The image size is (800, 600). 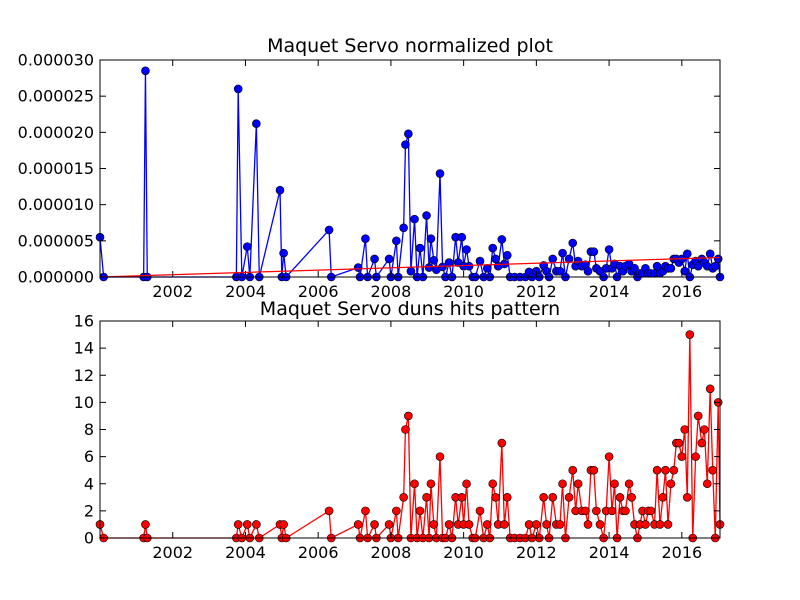 What do you see at coordinates (56, 168) in the screenshot?
I see `y-tick-label: 0.000015` at bounding box center [56, 168].